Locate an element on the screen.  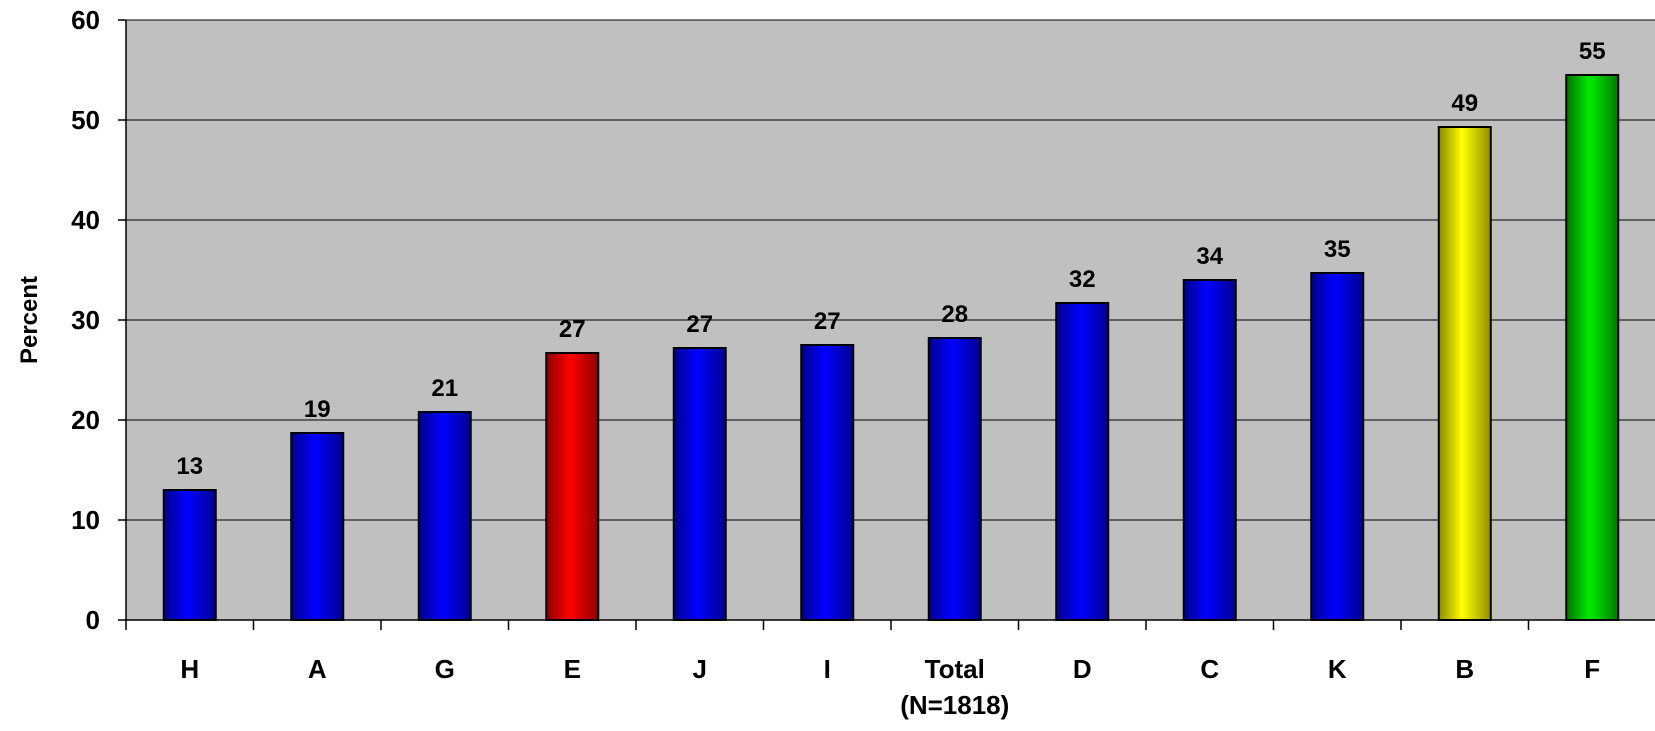
data-label: 28 is located at coordinates (954, 314).